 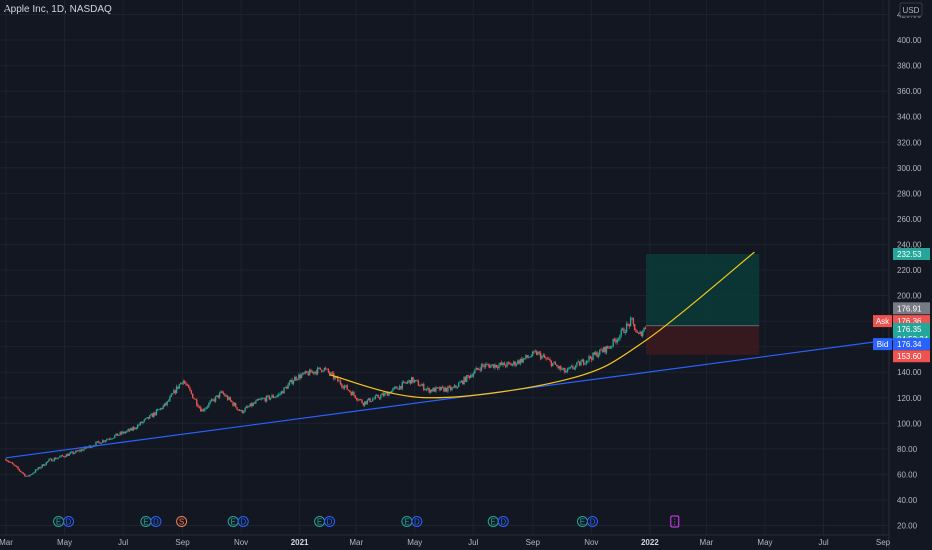 What do you see at coordinates (591, 542) in the screenshot?
I see `x-tick-label: Nov` at bounding box center [591, 542].